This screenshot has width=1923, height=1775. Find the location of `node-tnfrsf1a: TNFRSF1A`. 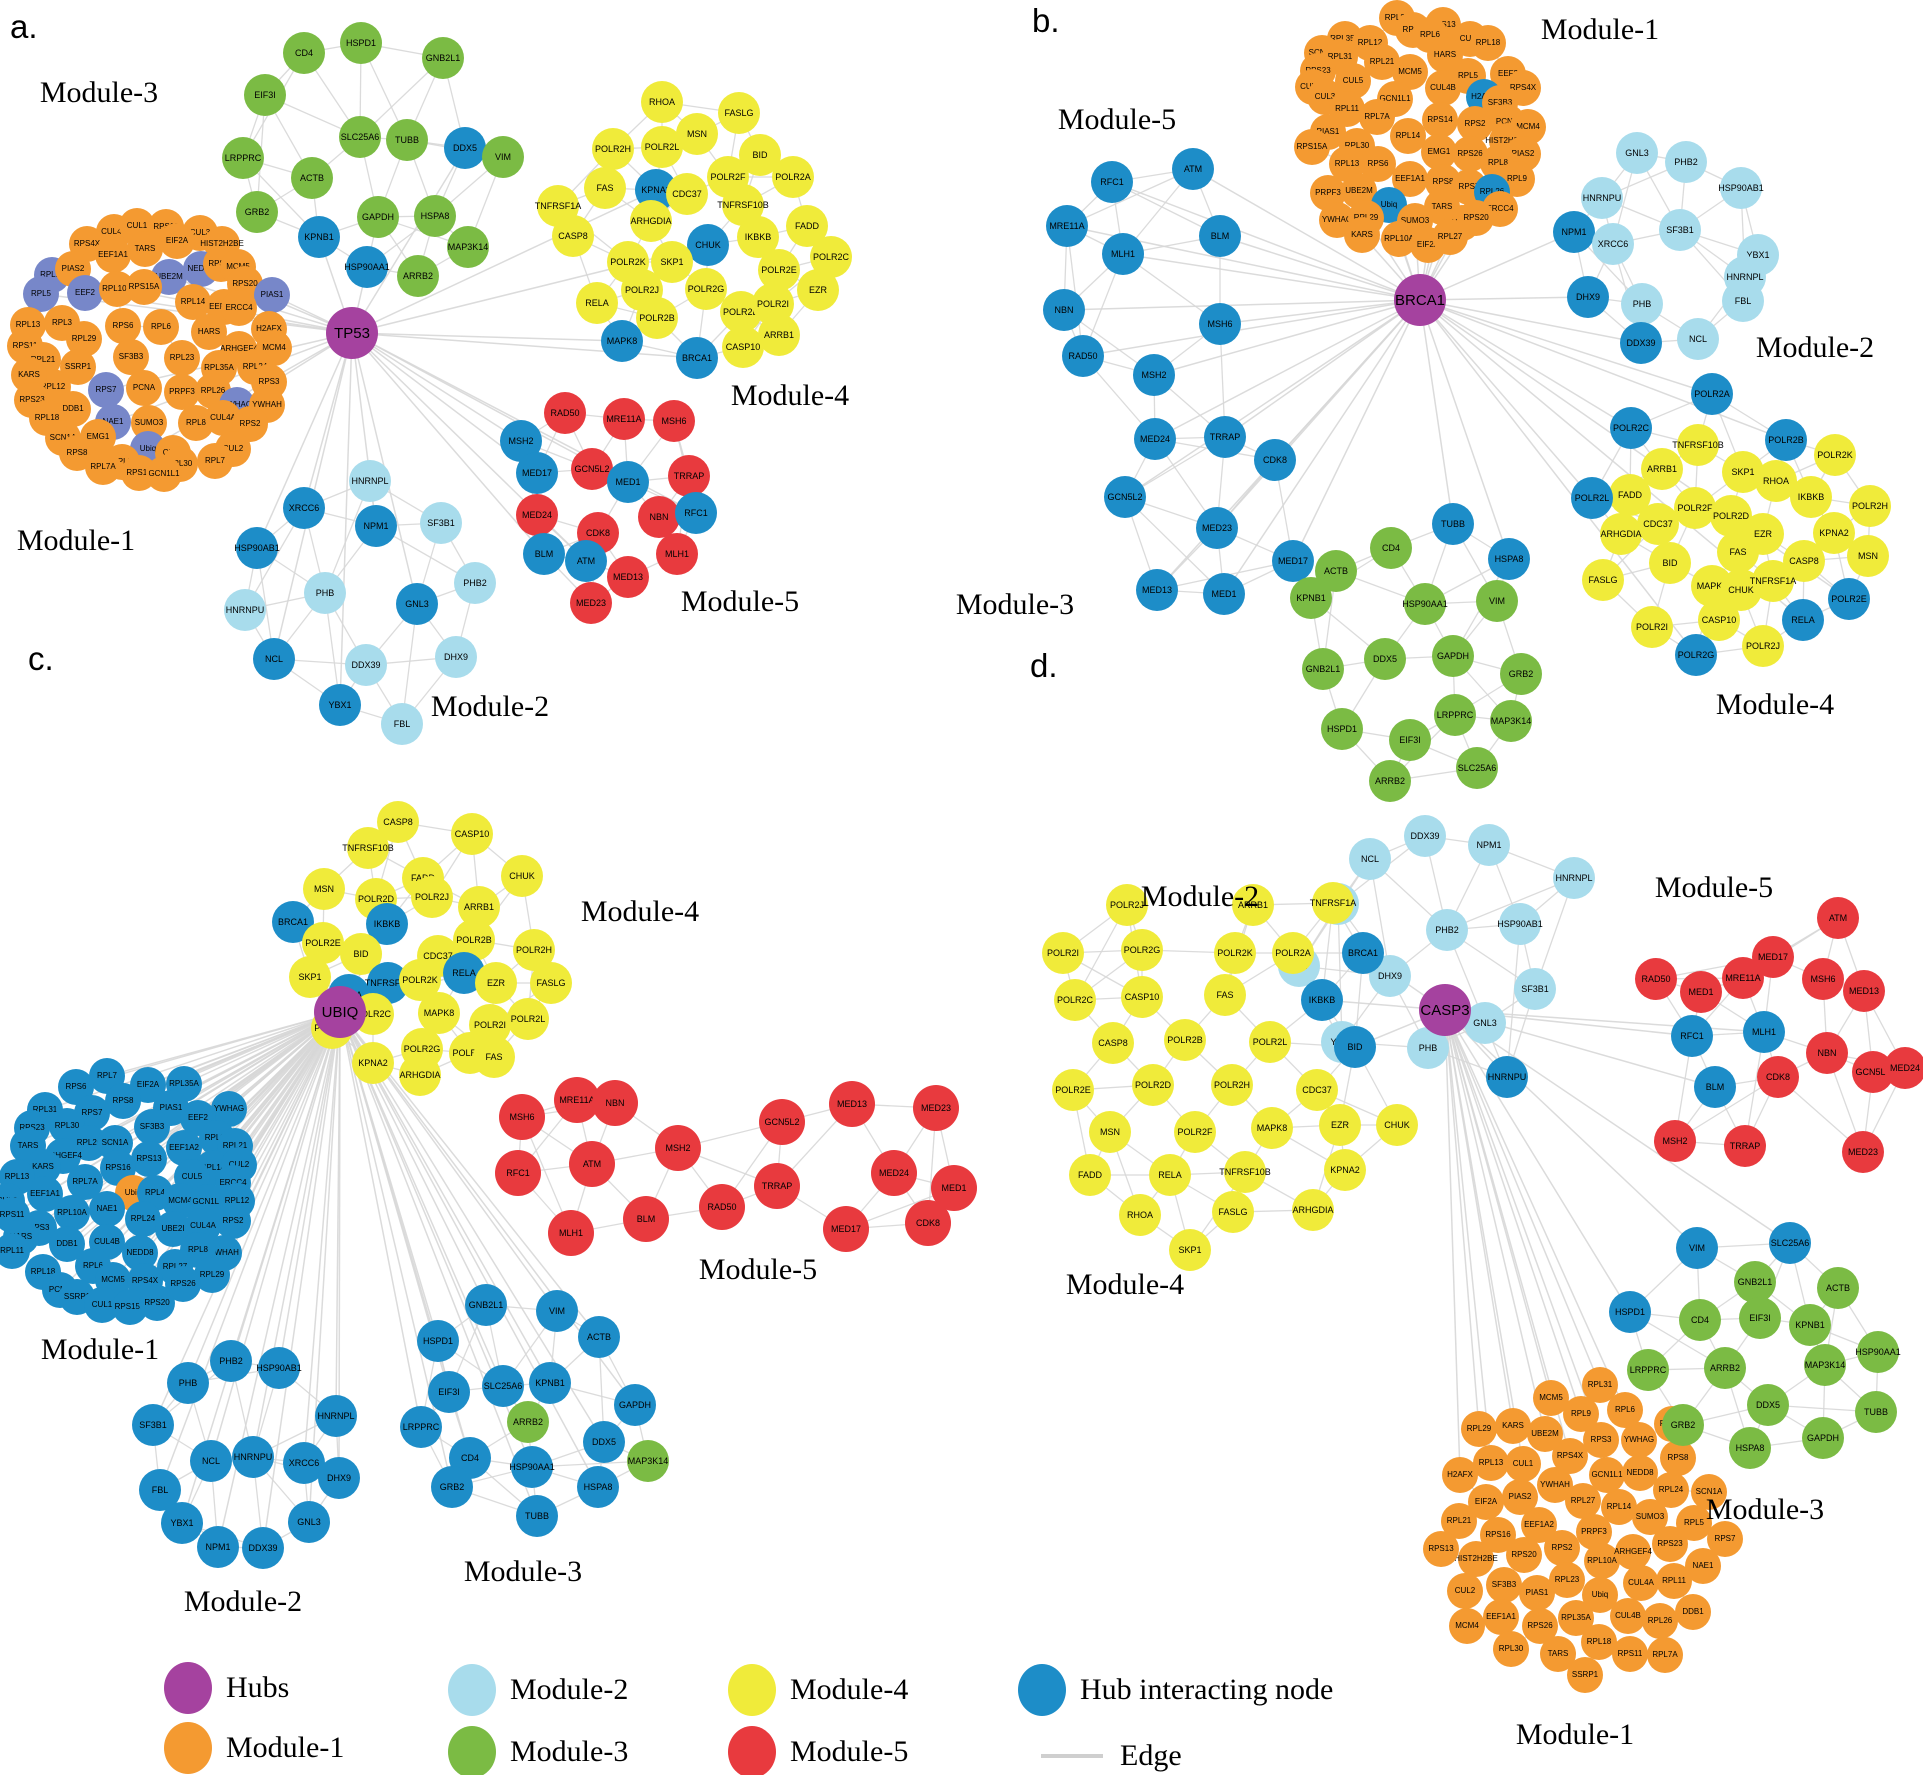

node-tnfrsf1a: TNFRSF1A is located at coordinates (1773, 581).